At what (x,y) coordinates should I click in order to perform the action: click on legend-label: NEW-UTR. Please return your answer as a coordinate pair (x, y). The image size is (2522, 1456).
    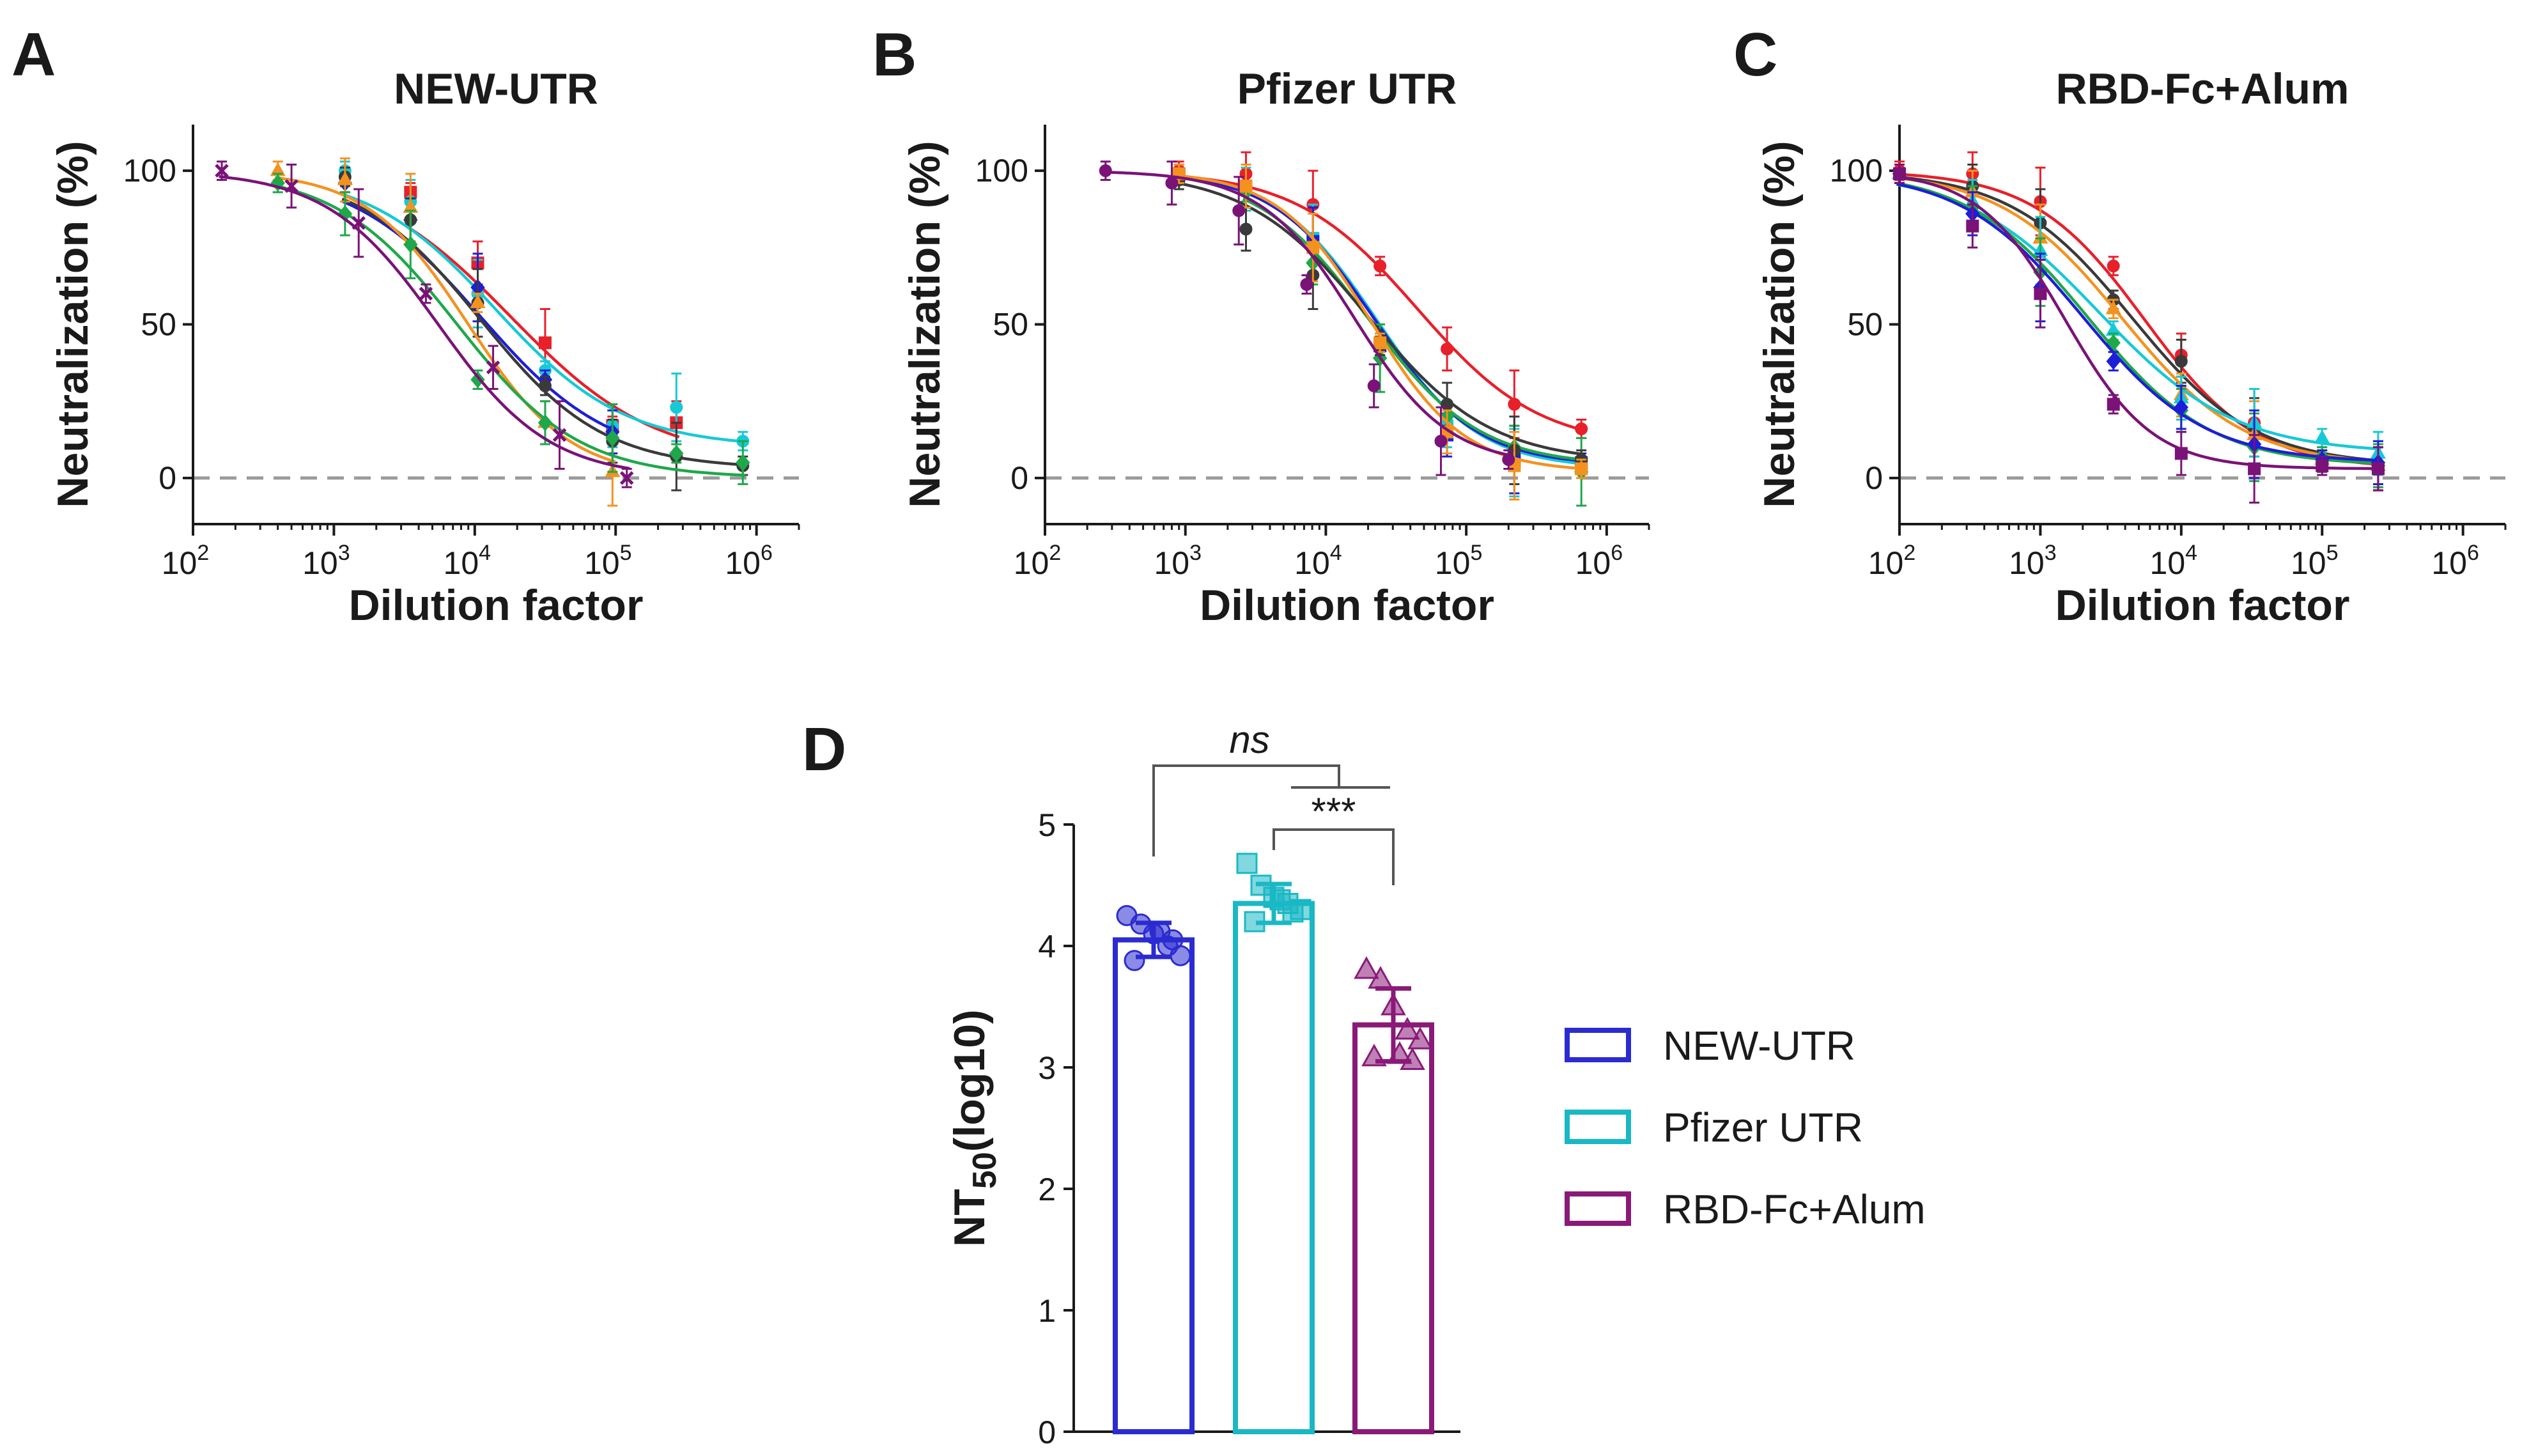
    Looking at the image, I should click on (1759, 1046).